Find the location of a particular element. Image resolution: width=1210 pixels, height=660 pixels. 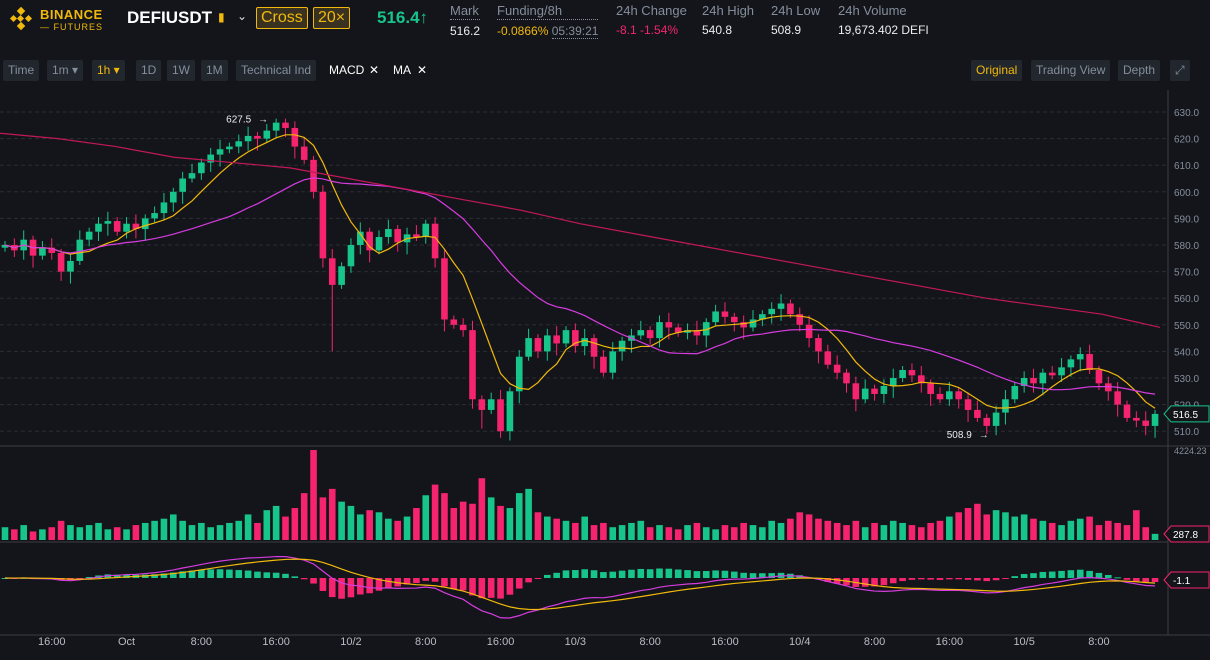

technical-indicators-button: Technical Ind is located at coordinates (276, 70).